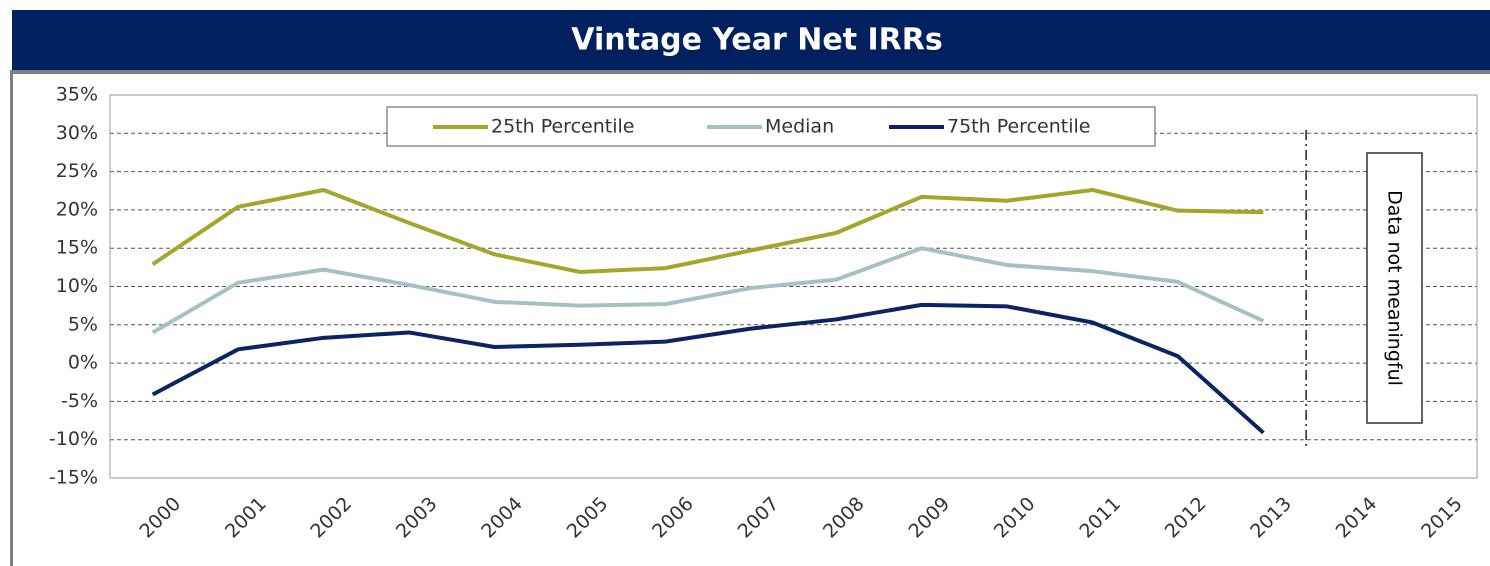 The width and height of the screenshot is (1490, 566). I want to click on y-tick-label: 35%, so click(77, 95).